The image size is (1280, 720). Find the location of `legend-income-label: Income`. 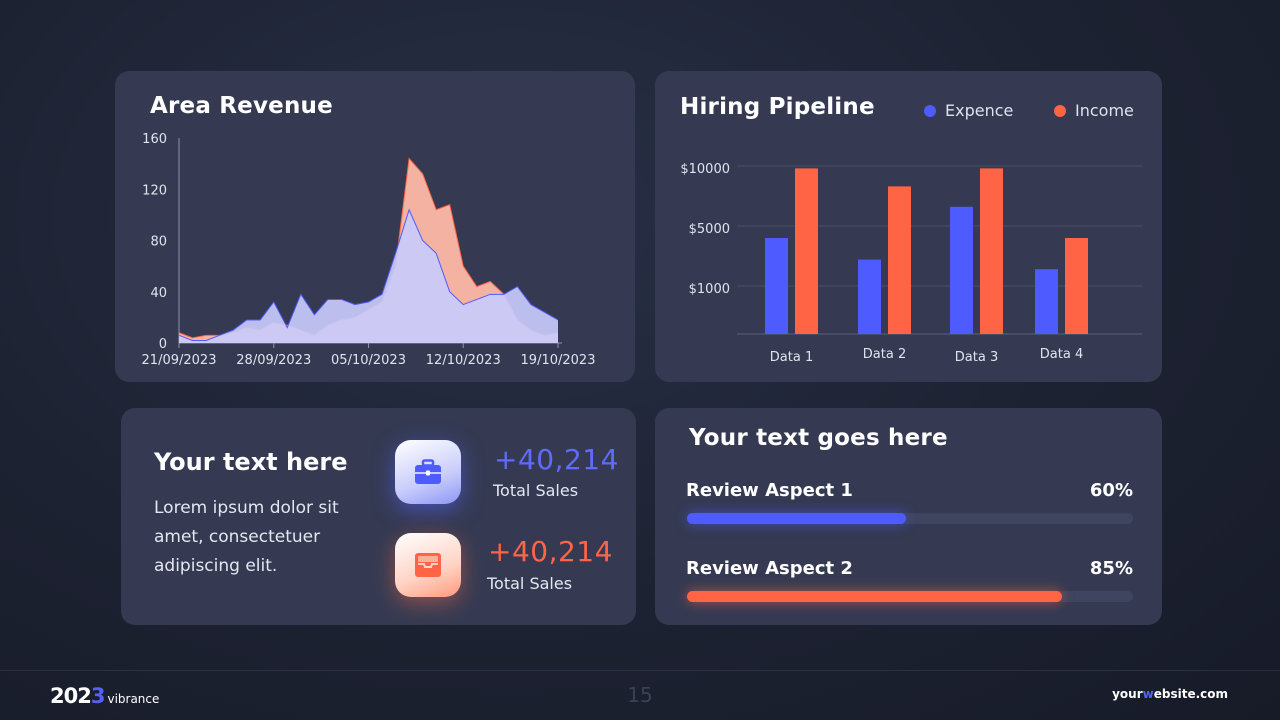

legend-income-label: Income is located at coordinates (1104, 110).